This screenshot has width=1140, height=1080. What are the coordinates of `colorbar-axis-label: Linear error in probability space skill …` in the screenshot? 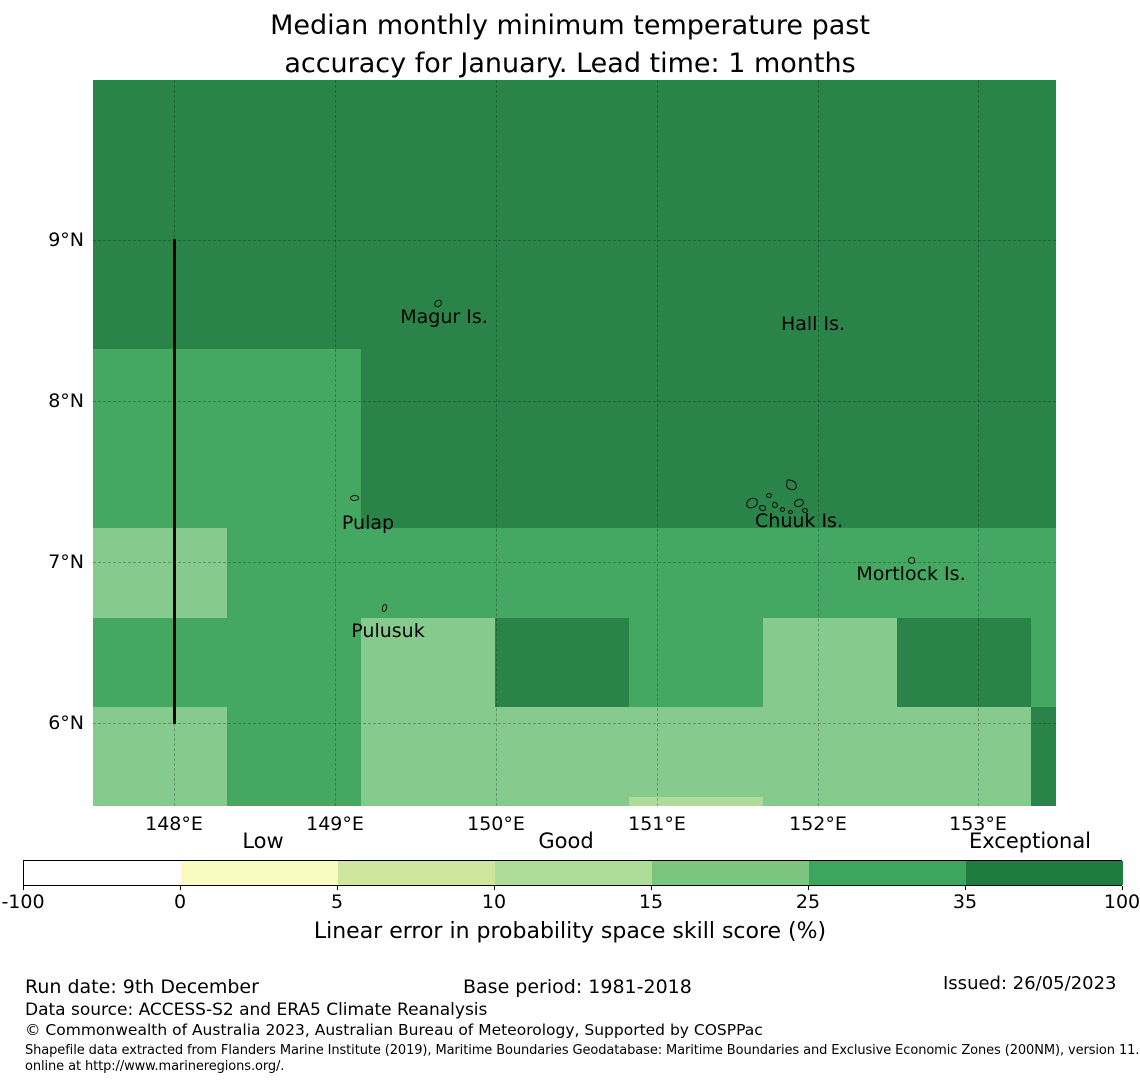 It's located at (570, 931).